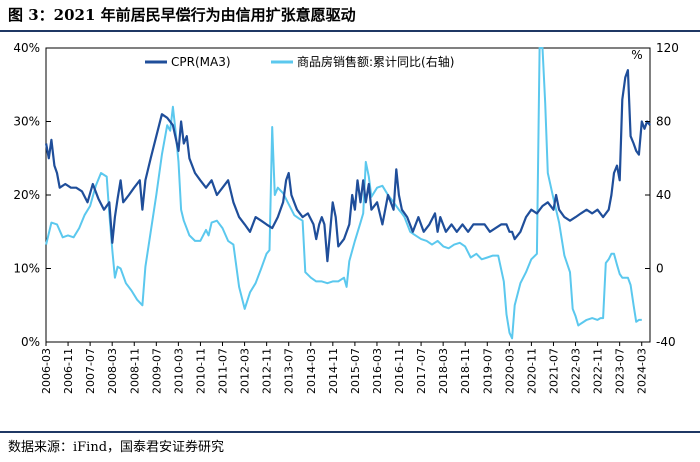  Describe the element at coordinates (156, 371) in the screenshot. I see `x-tick-label: 2009-07` at that location.